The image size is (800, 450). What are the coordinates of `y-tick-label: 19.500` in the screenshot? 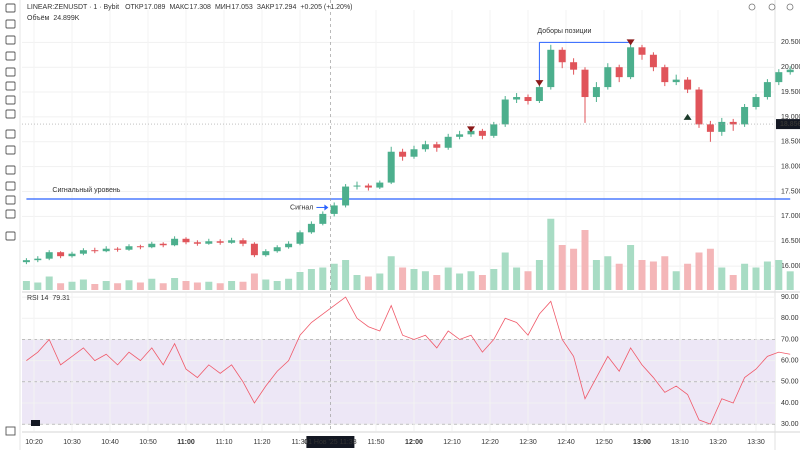 It's located at (790, 92).